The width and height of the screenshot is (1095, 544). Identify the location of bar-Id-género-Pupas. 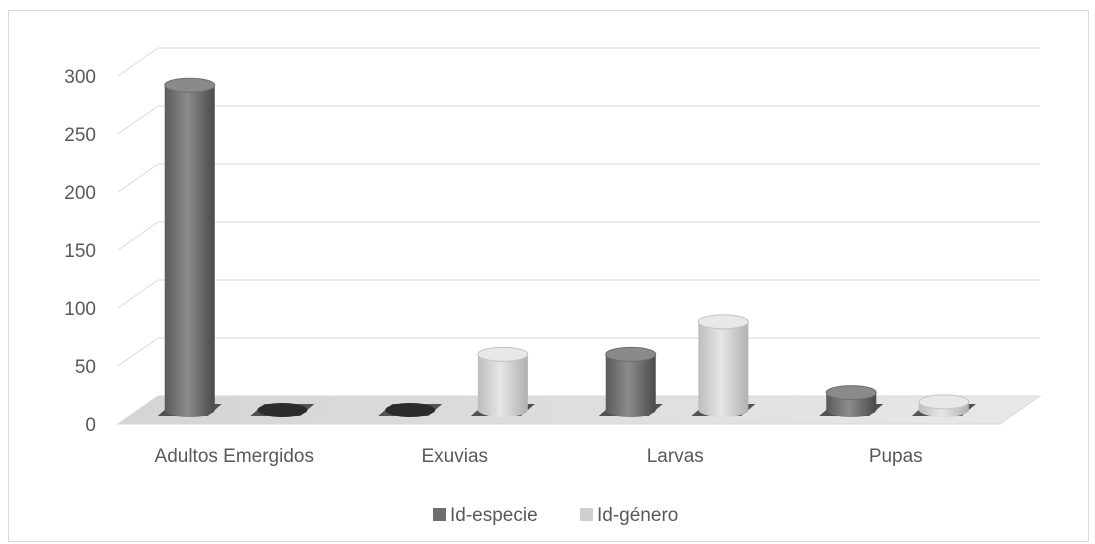
(944, 405).